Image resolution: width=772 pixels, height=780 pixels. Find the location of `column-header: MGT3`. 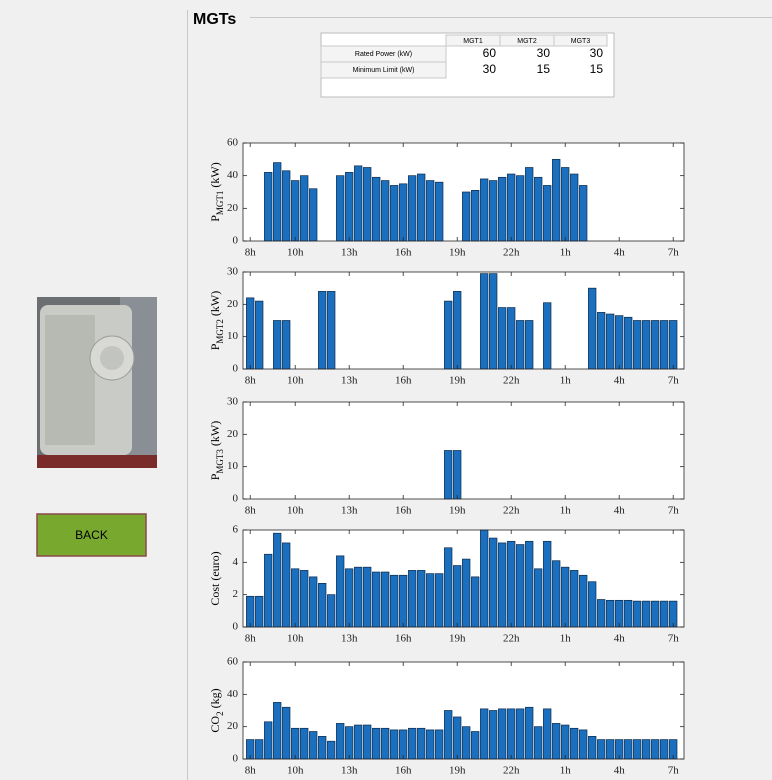

column-header: MGT3 is located at coordinates (581, 41).